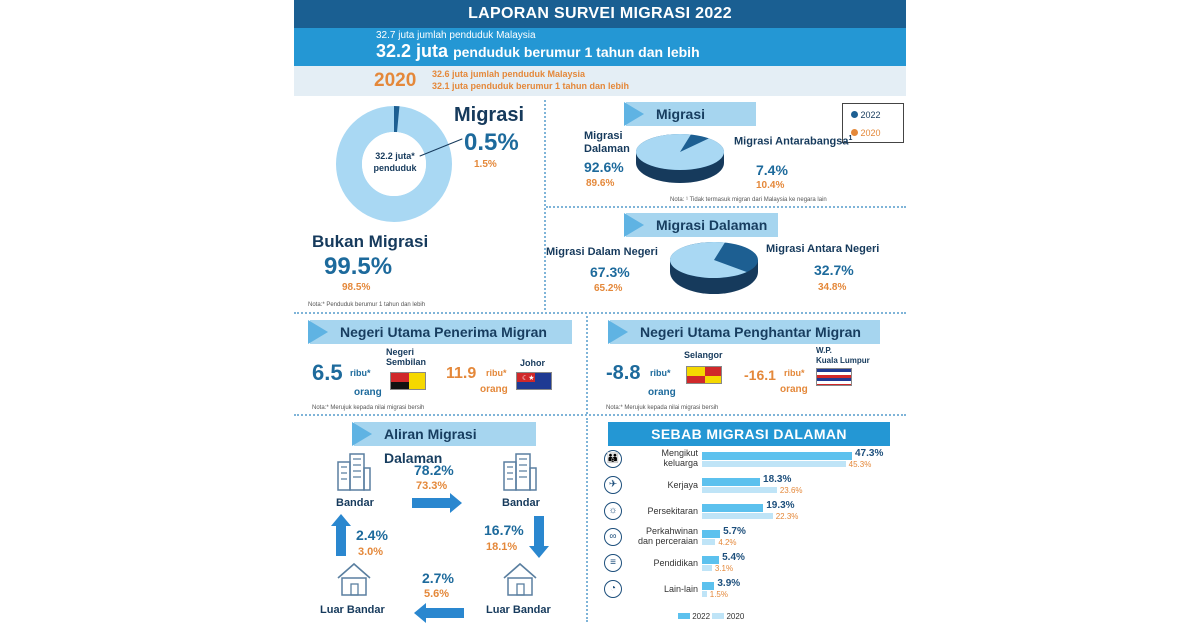  Describe the element at coordinates (521, 503) in the screenshot. I see `bandar-dest-label: Bandar` at that location.